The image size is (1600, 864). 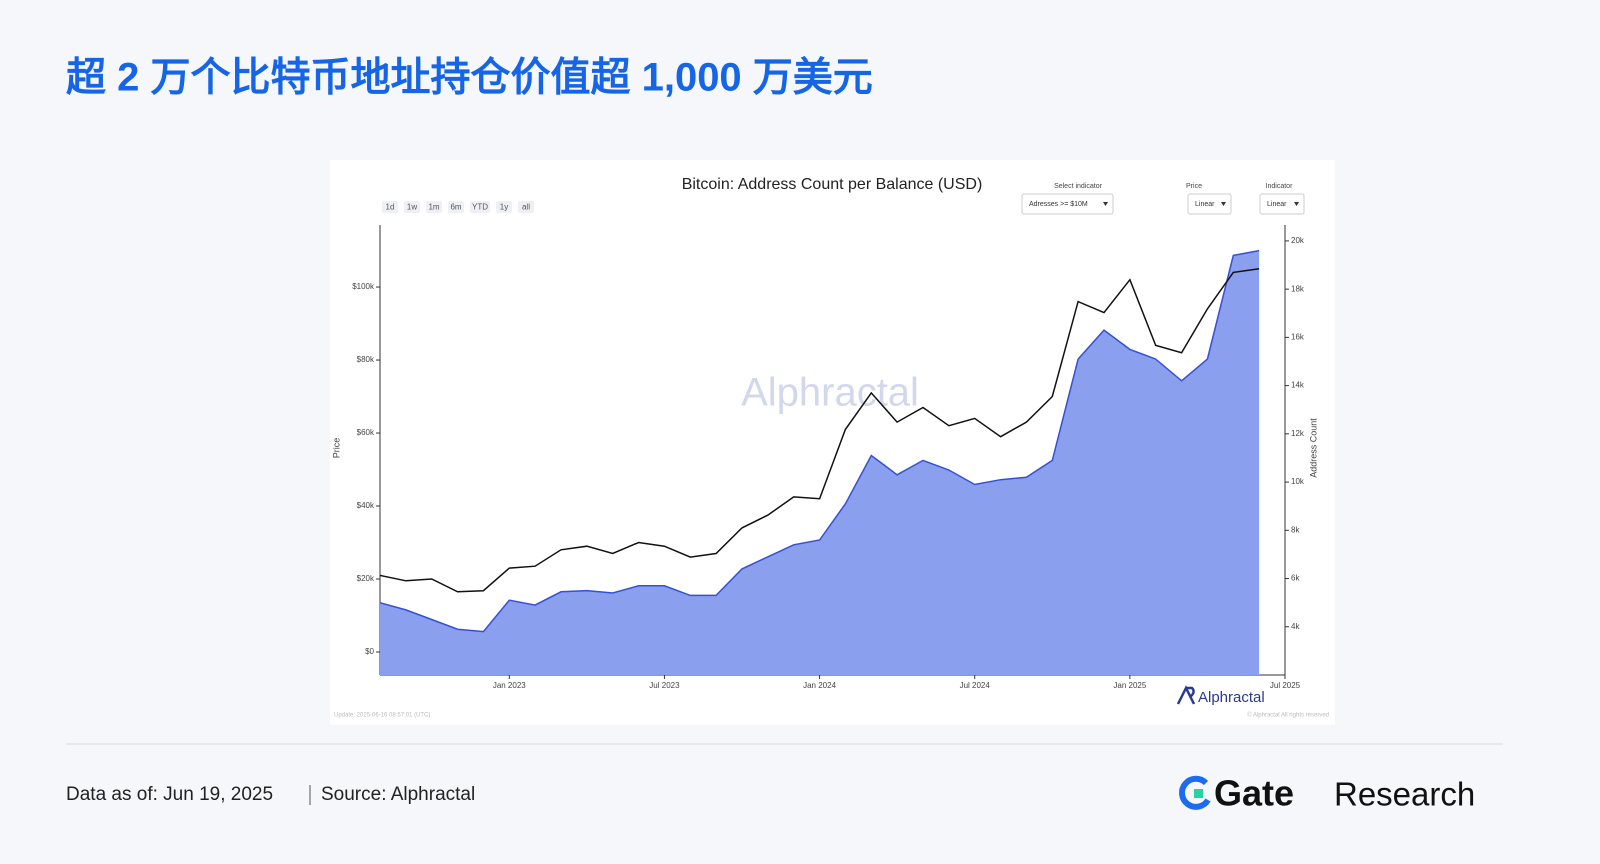 I want to click on y-axis-label: Price, so click(x=336, y=448).